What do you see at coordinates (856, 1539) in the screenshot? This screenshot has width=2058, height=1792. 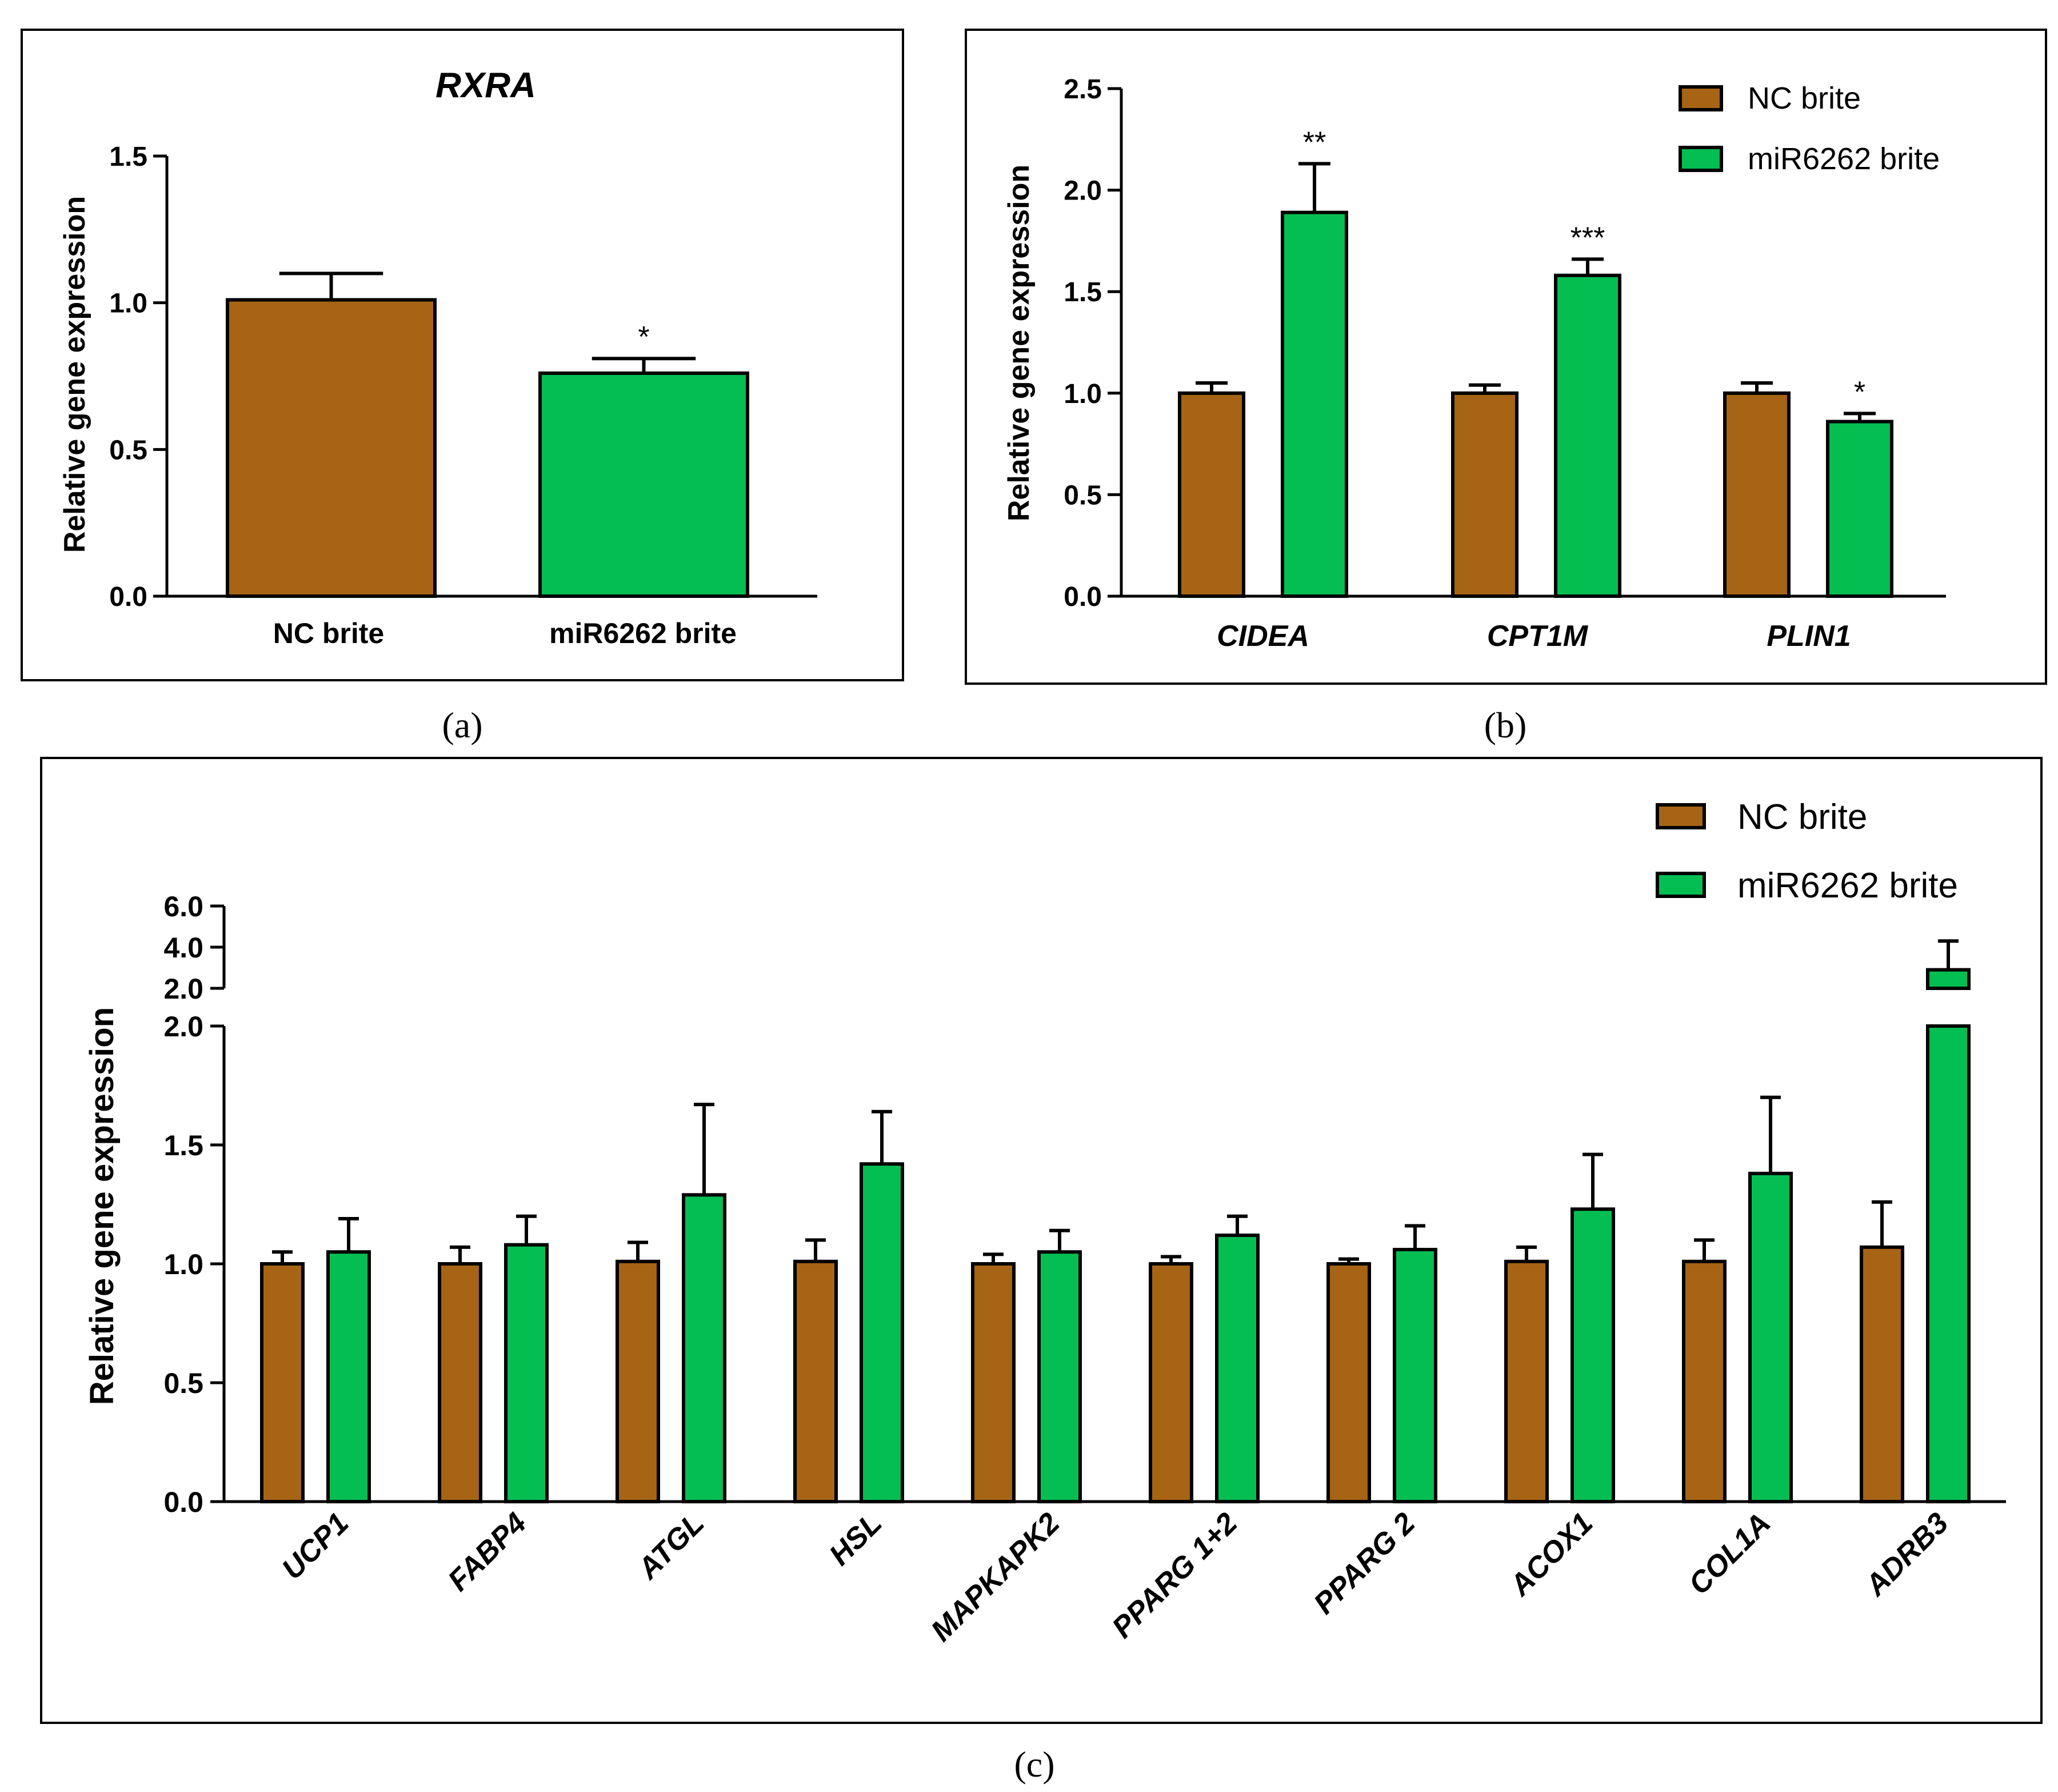 I see `chart-c-xtick-label: HSL` at bounding box center [856, 1539].